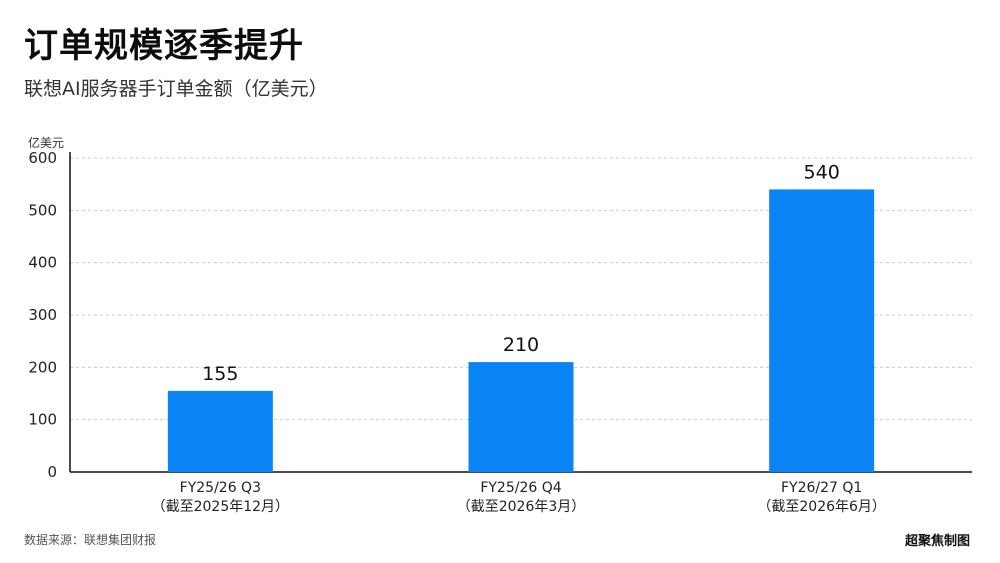 The width and height of the screenshot is (1000, 563). Describe the element at coordinates (822, 172) in the screenshot. I see `bar-value-label: 540` at that location.